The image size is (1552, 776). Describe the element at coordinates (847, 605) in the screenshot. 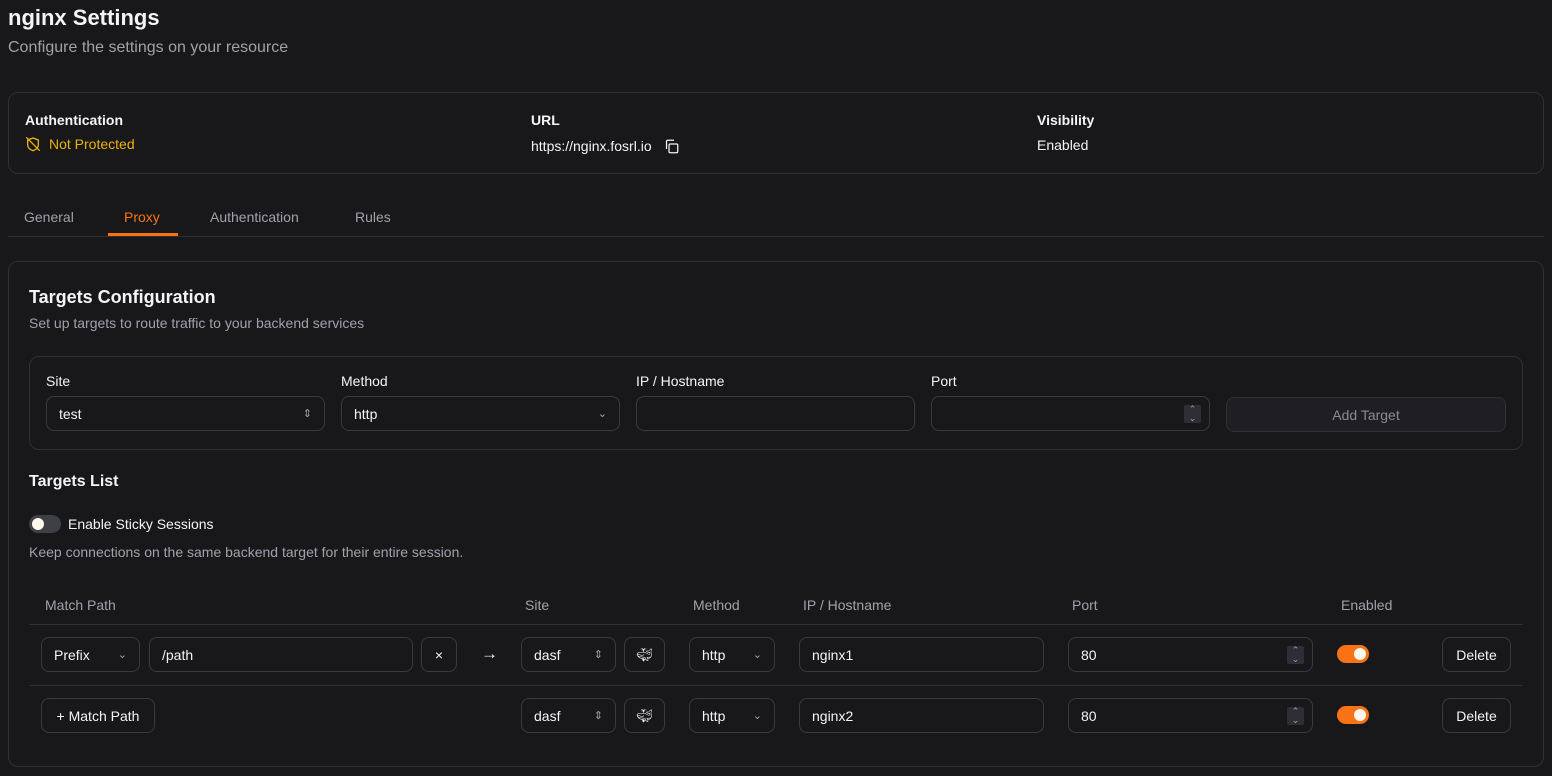

I see `col-ip: IP / Hostname` at that location.